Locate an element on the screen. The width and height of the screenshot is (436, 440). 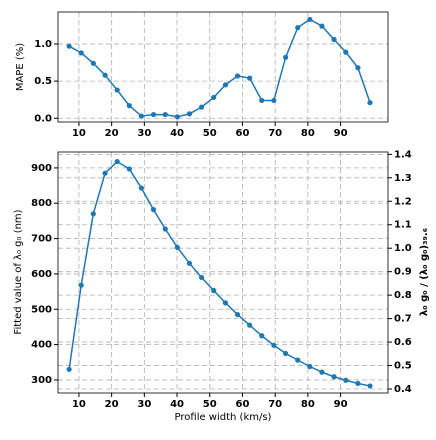
y2-tick-label: 0.7 is located at coordinates (403, 319).